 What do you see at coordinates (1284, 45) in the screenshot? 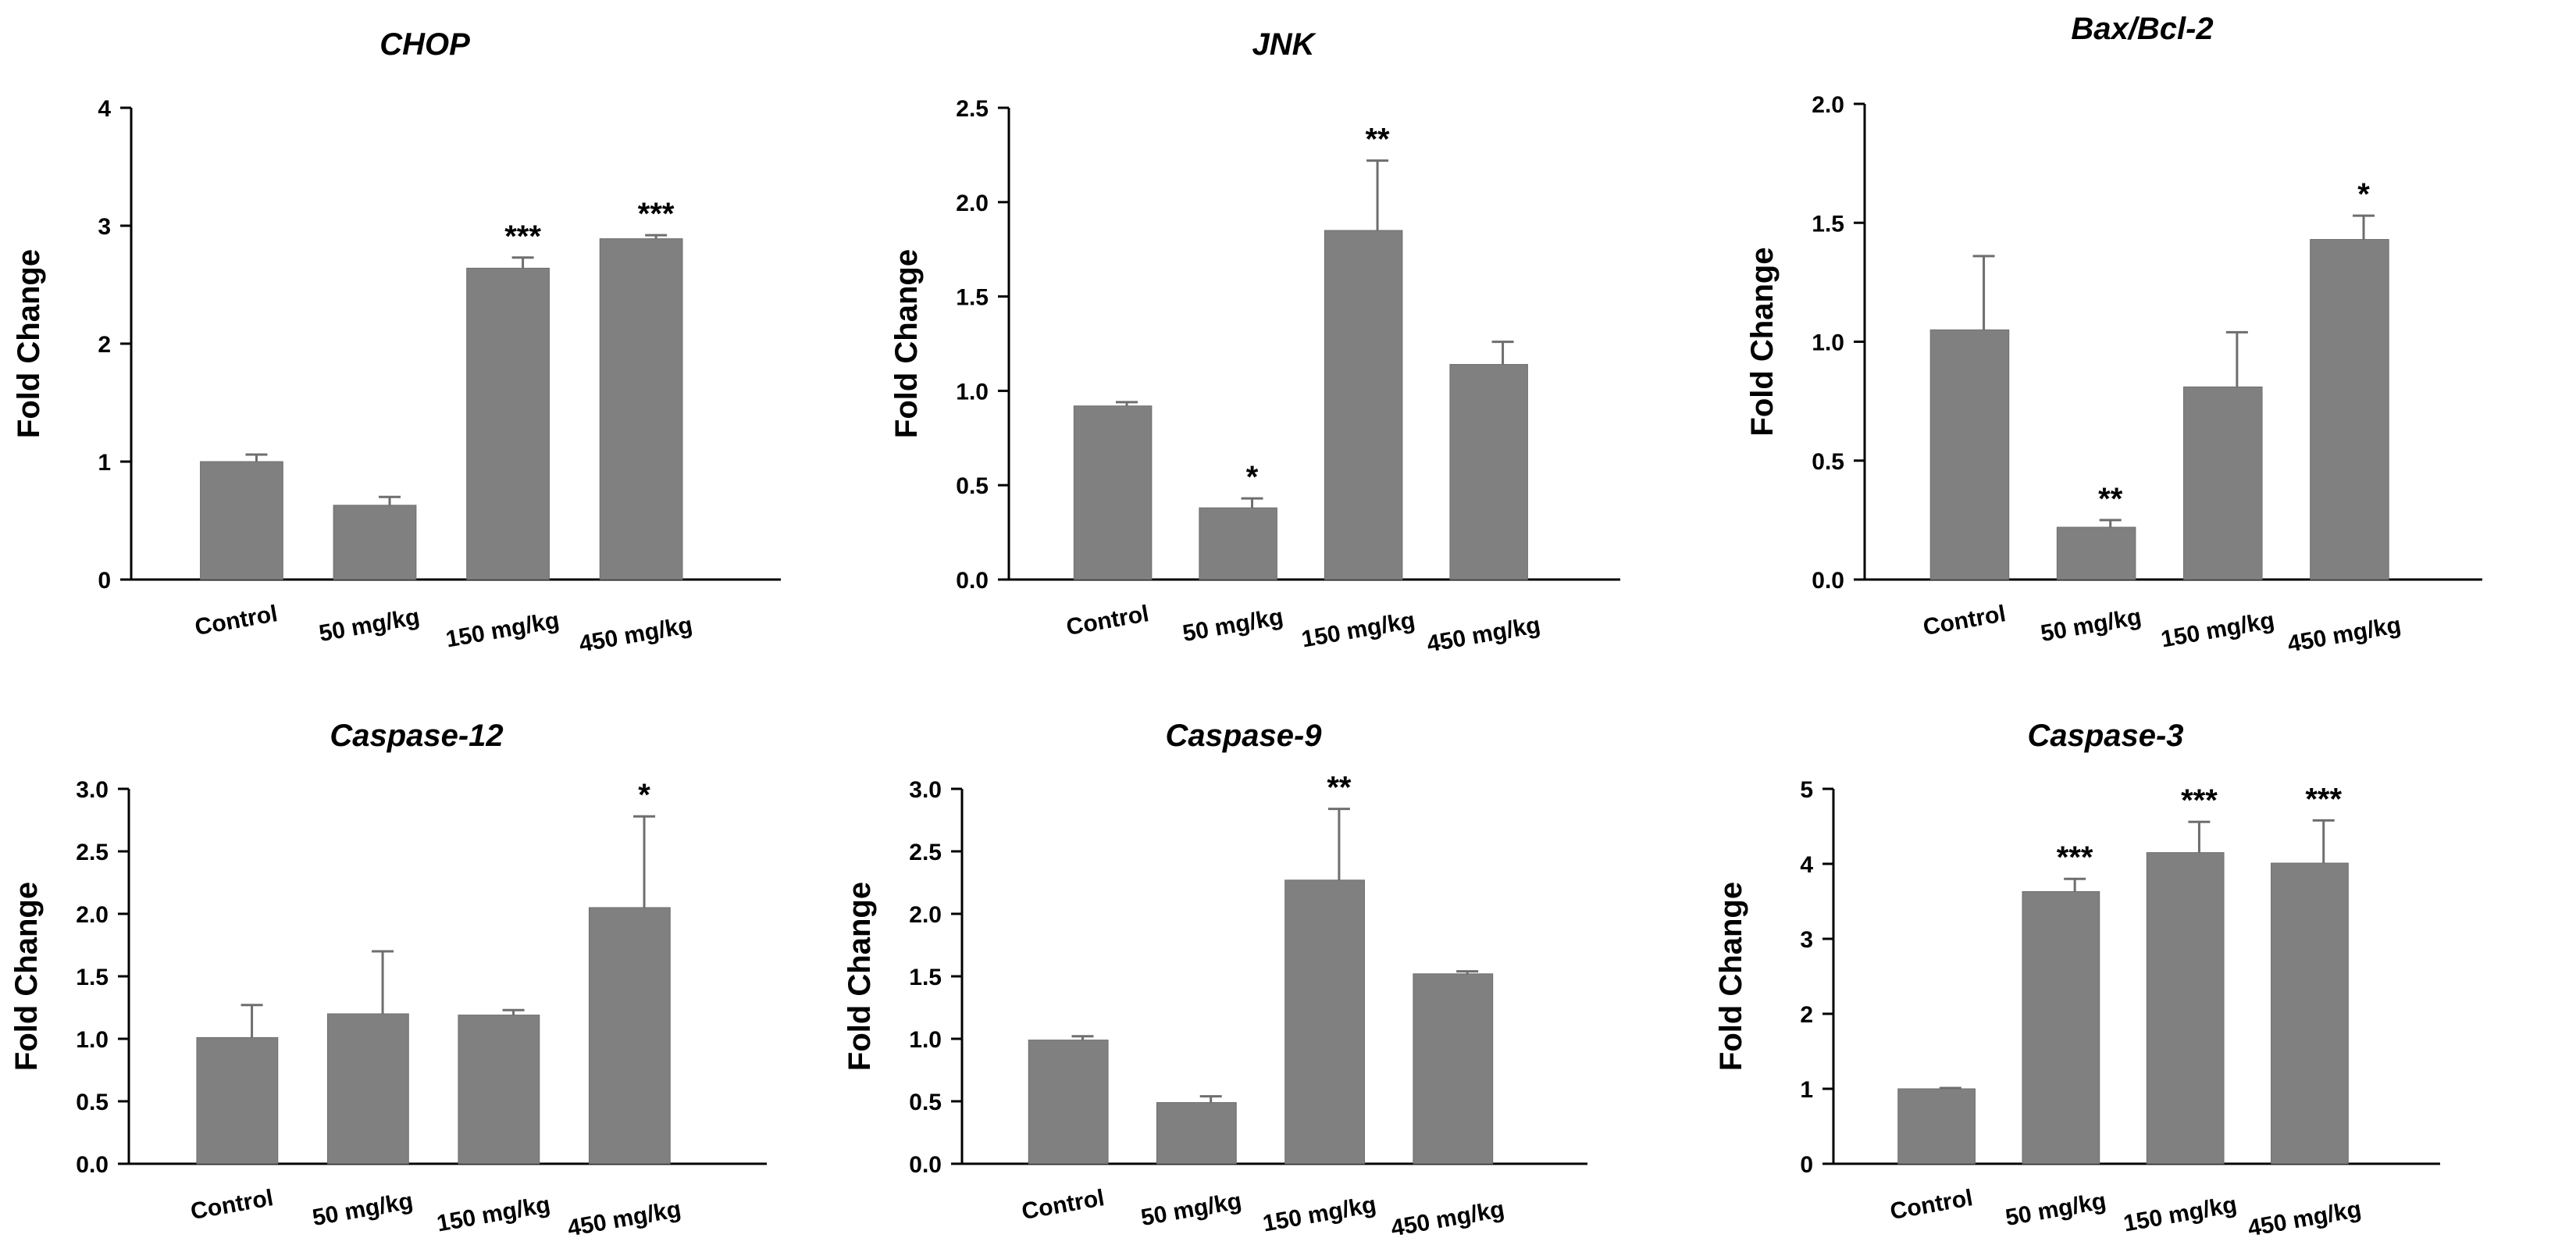
I see `chart-title: JNK` at bounding box center [1284, 45].